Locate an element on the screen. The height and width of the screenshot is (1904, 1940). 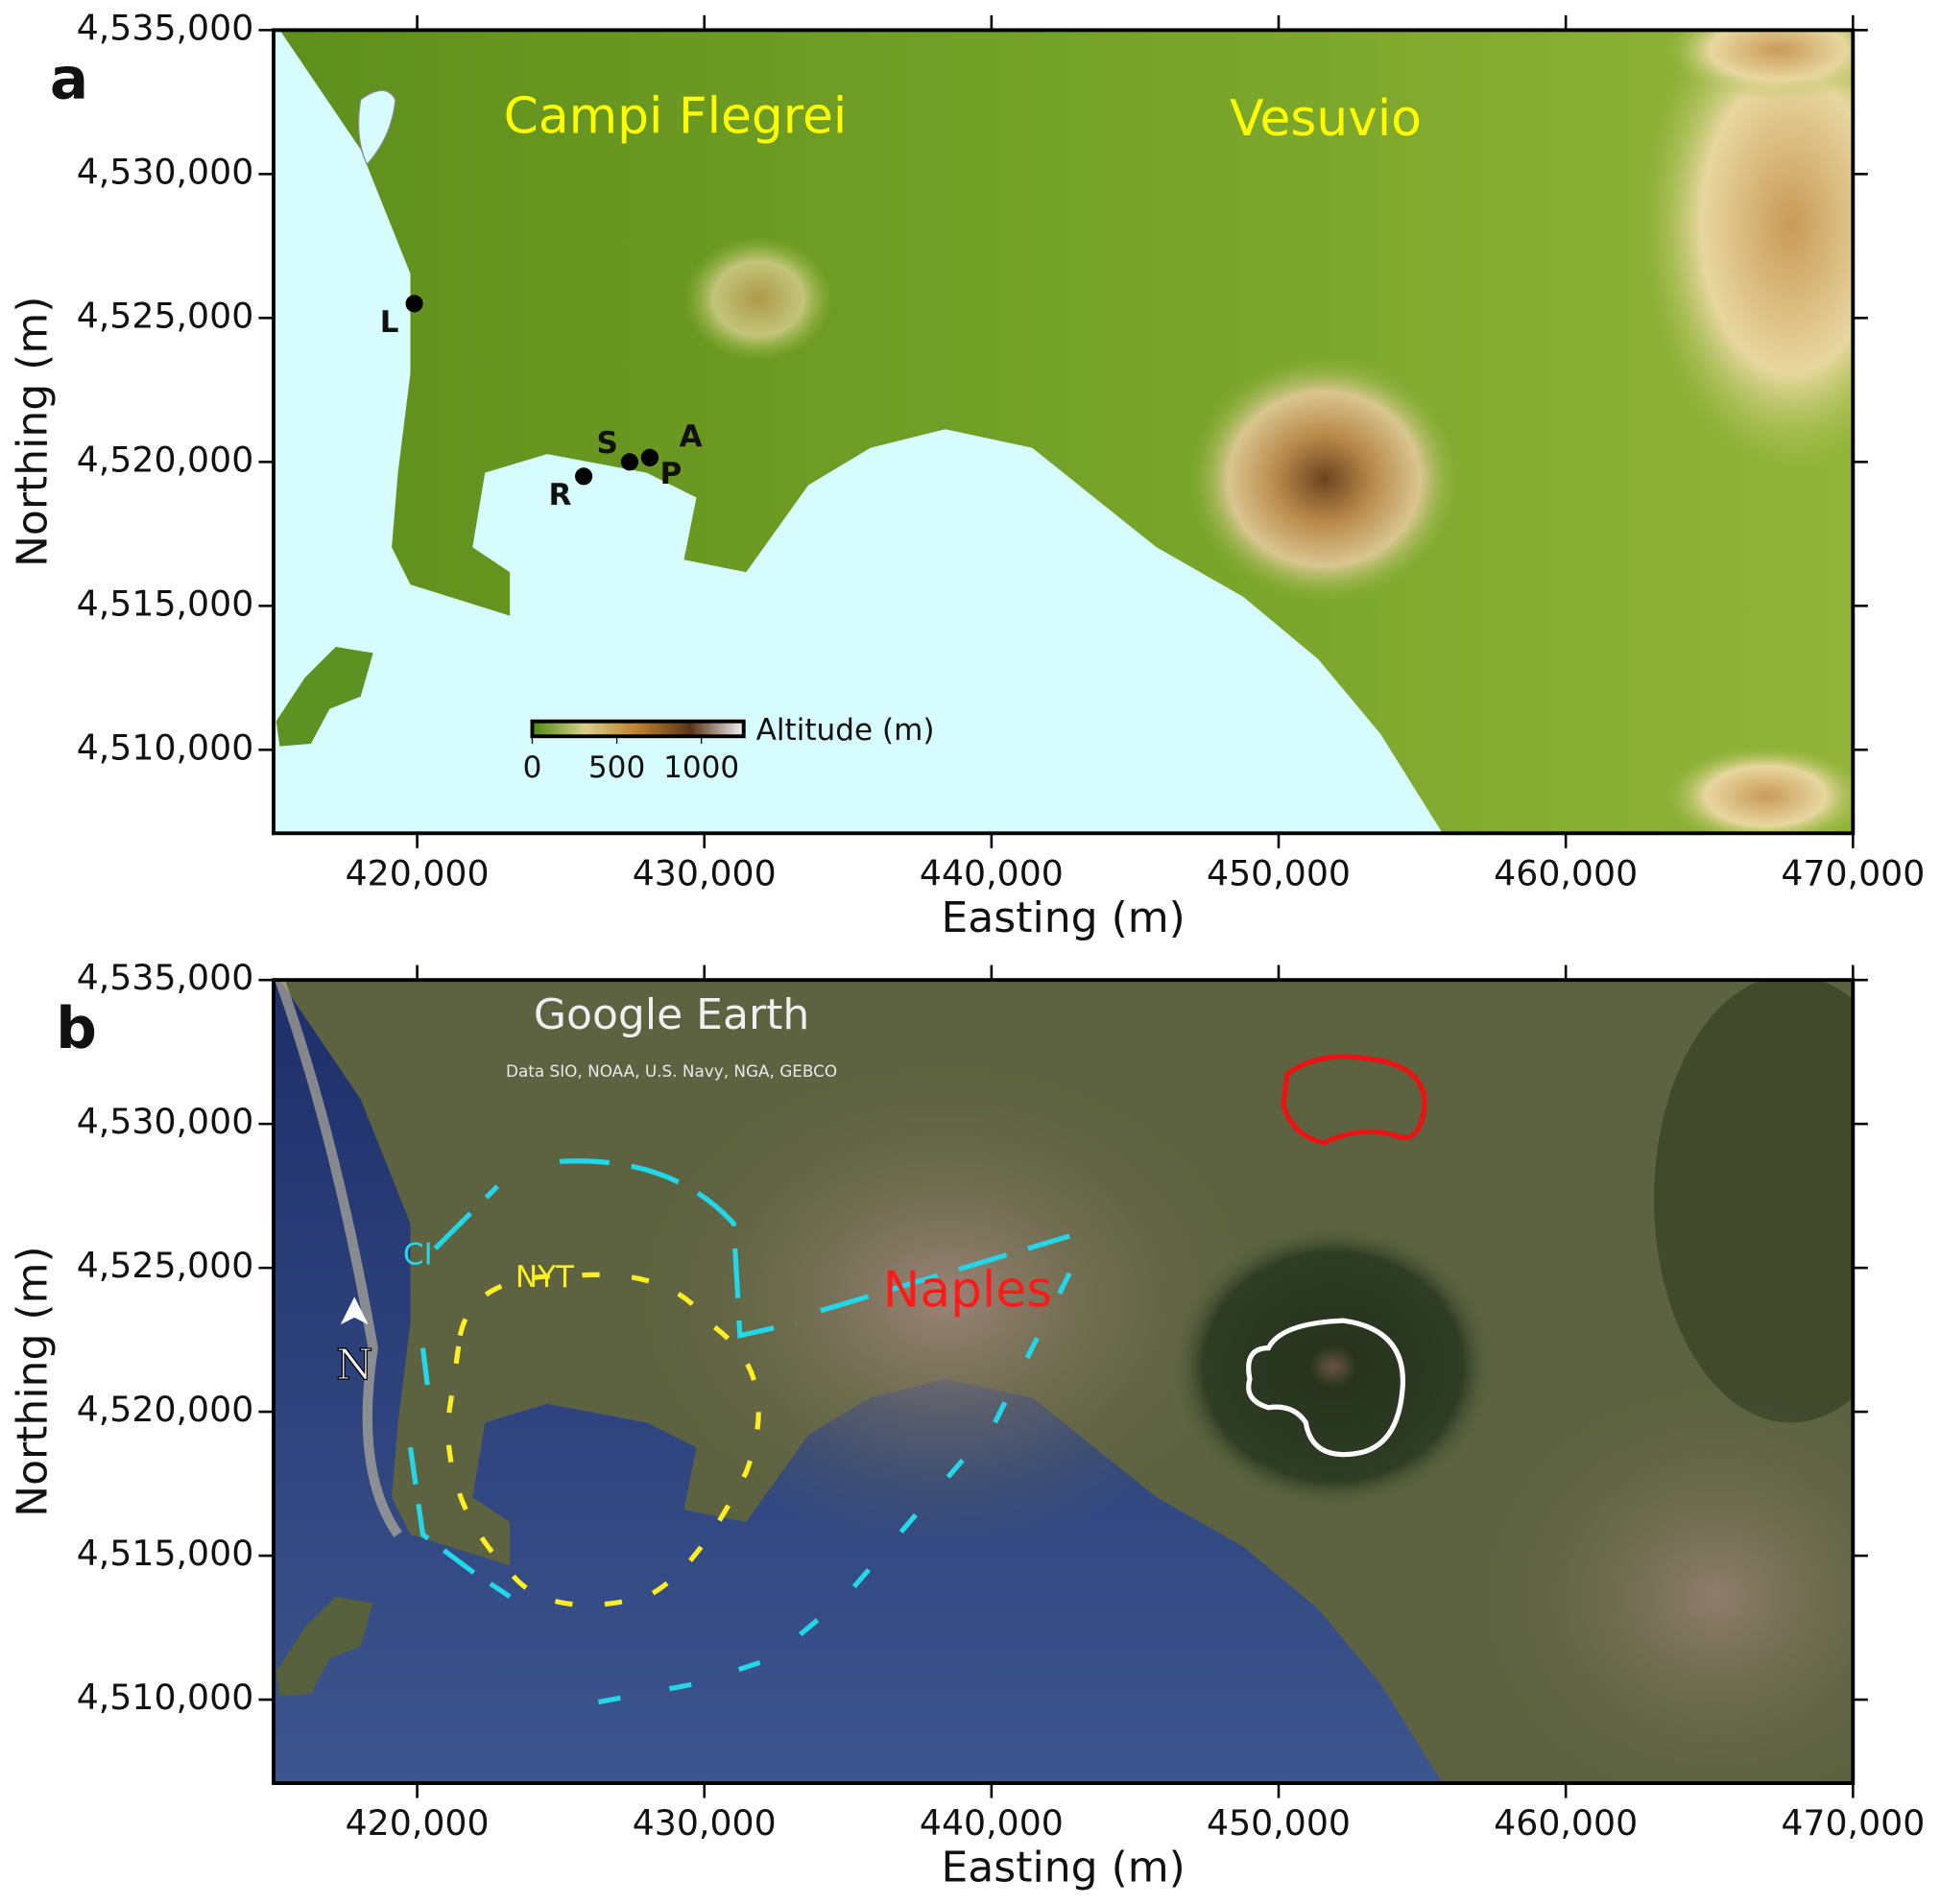
site-label: A is located at coordinates (692, 437).